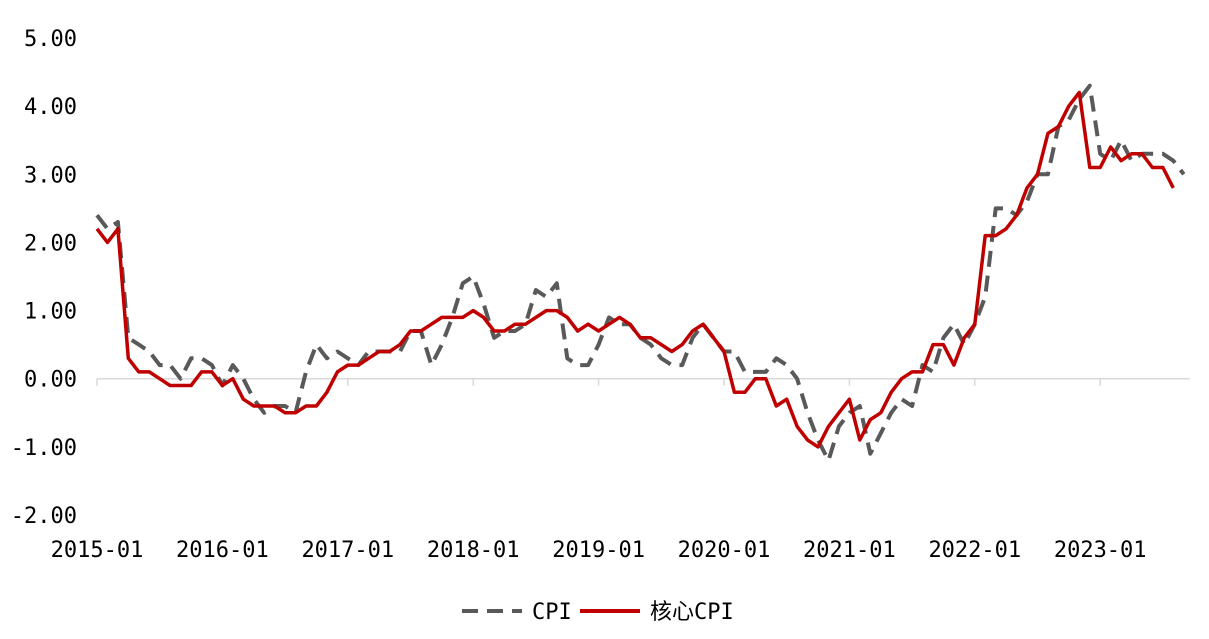 This screenshot has height=639, width=1209. What do you see at coordinates (222, 550) in the screenshot?
I see `x-tick-label: 2016-01` at bounding box center [222, 550].